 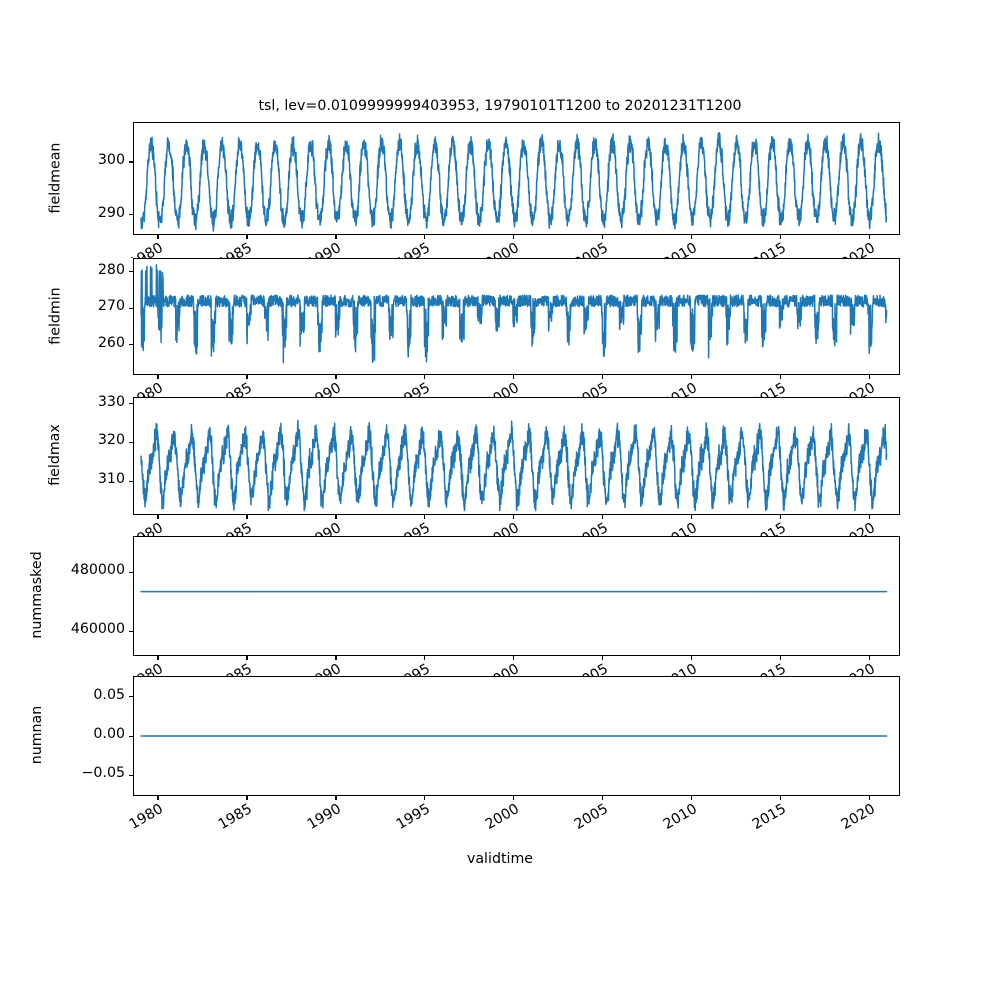 I want to click on subplot-nummasked, so click(x=516, y=596).